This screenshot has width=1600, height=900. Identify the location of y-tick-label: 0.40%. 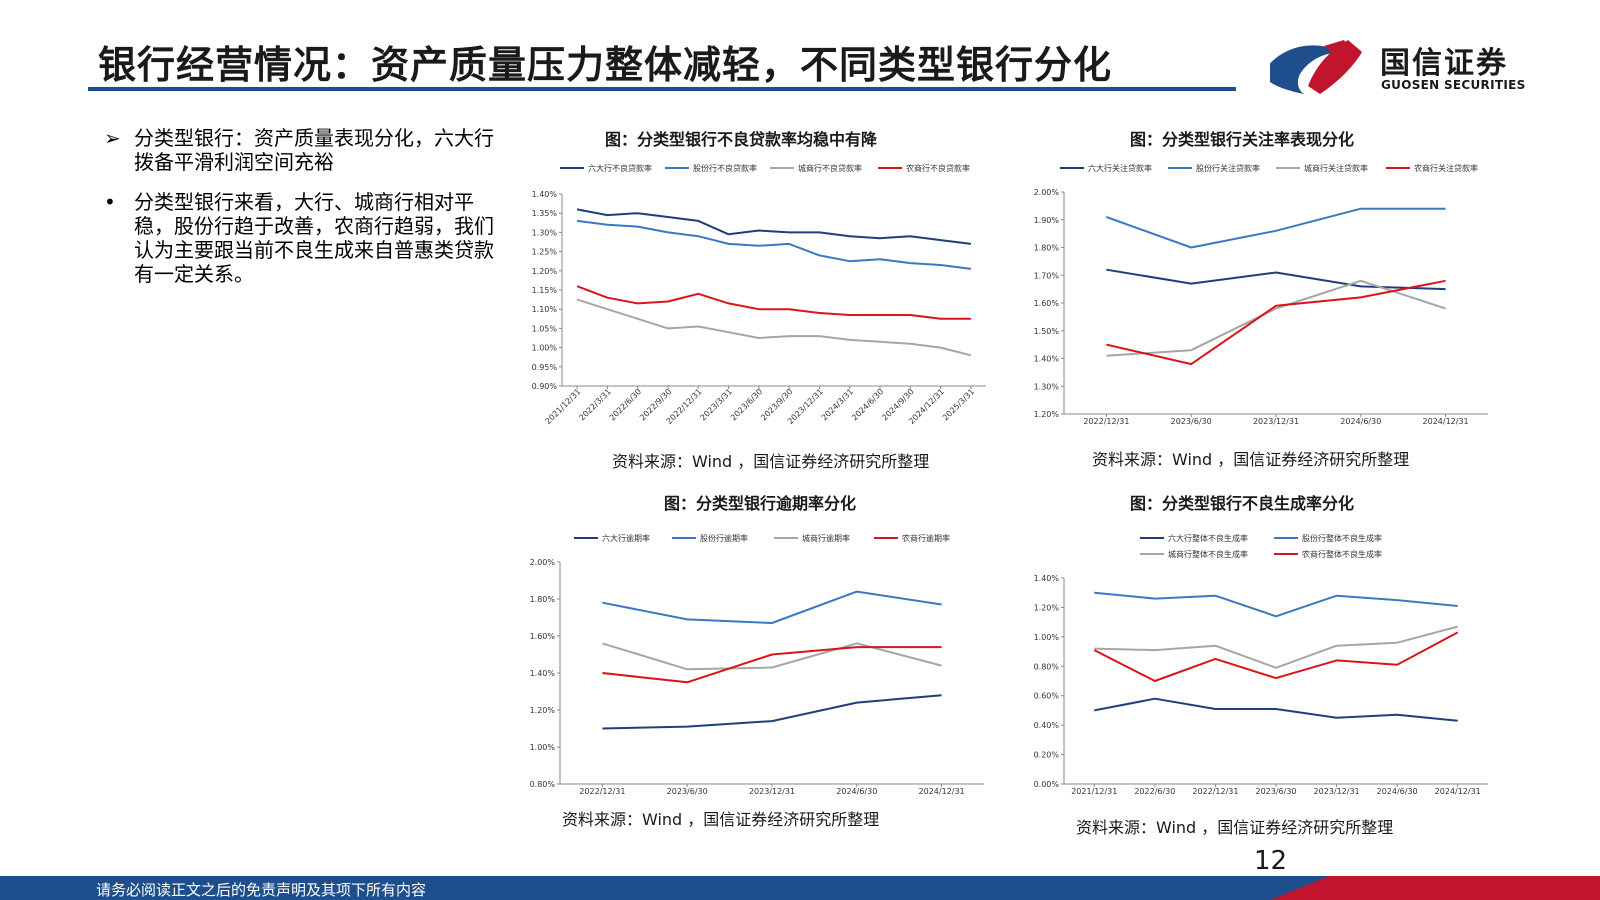
(1047, 725).